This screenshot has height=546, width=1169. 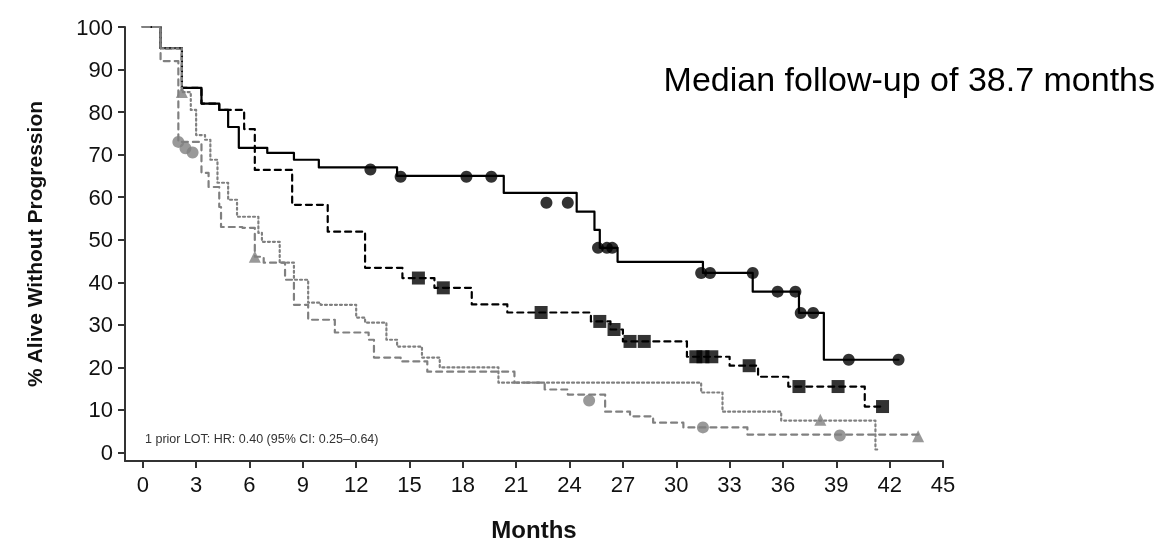 What do you see at coordinates (262, 438) in the screenshot?
I see `annotation: 1 prior LOT: HR: 0.40 (95% CI: 0.25–0.64)` at bounding box center [262, 438].